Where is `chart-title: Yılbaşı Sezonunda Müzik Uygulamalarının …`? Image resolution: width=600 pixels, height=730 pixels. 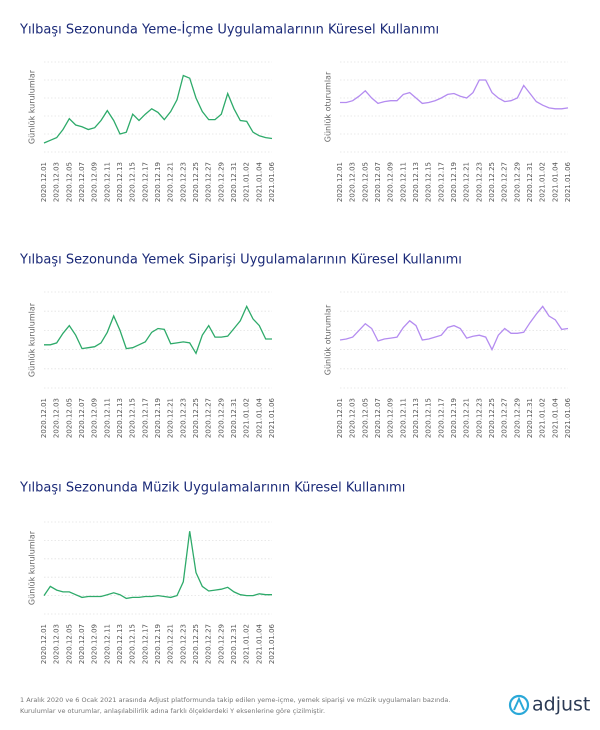 chart-title: Yılbaşı Sezonunda Müzik Uygulamalarının … is located at coordinates (212, 488).